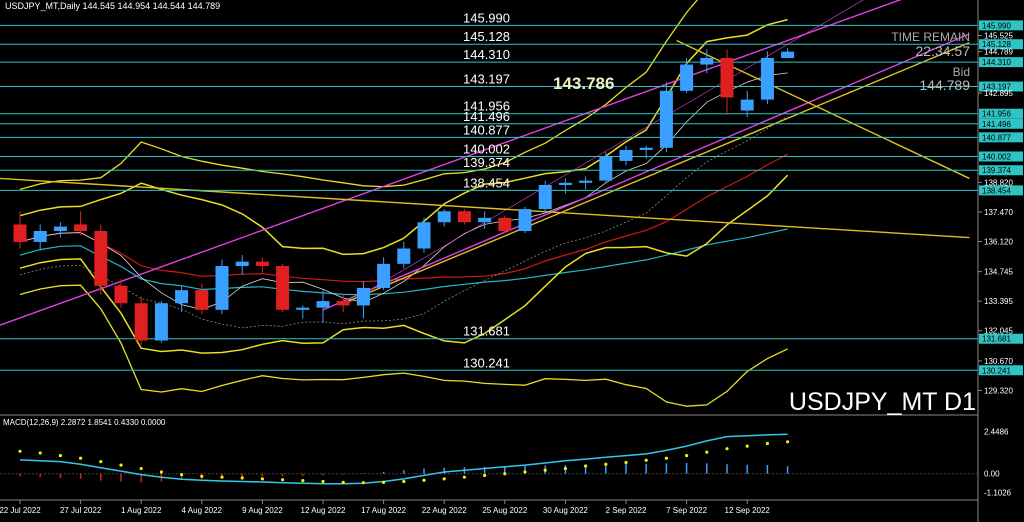 The width and height of the screenshot is (1024, 522). I want to click on bid-value: 144.789, so click(944, 85).